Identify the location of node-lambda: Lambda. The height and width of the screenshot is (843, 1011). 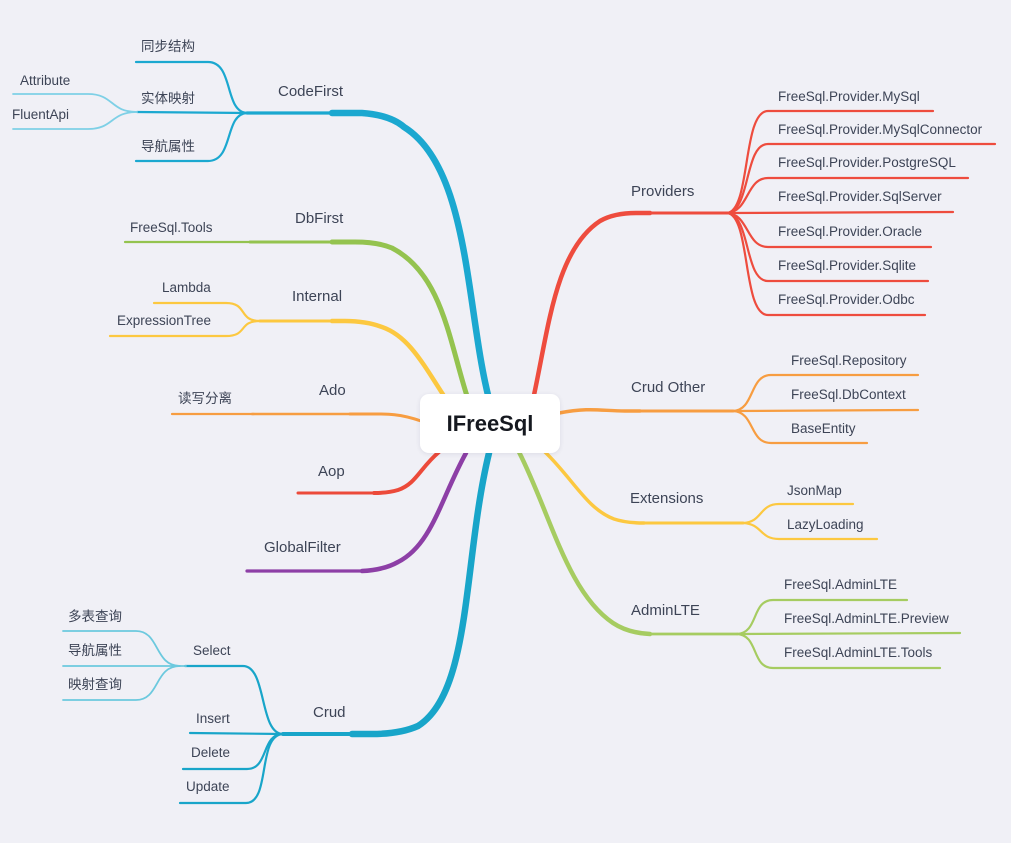
(186, 287).